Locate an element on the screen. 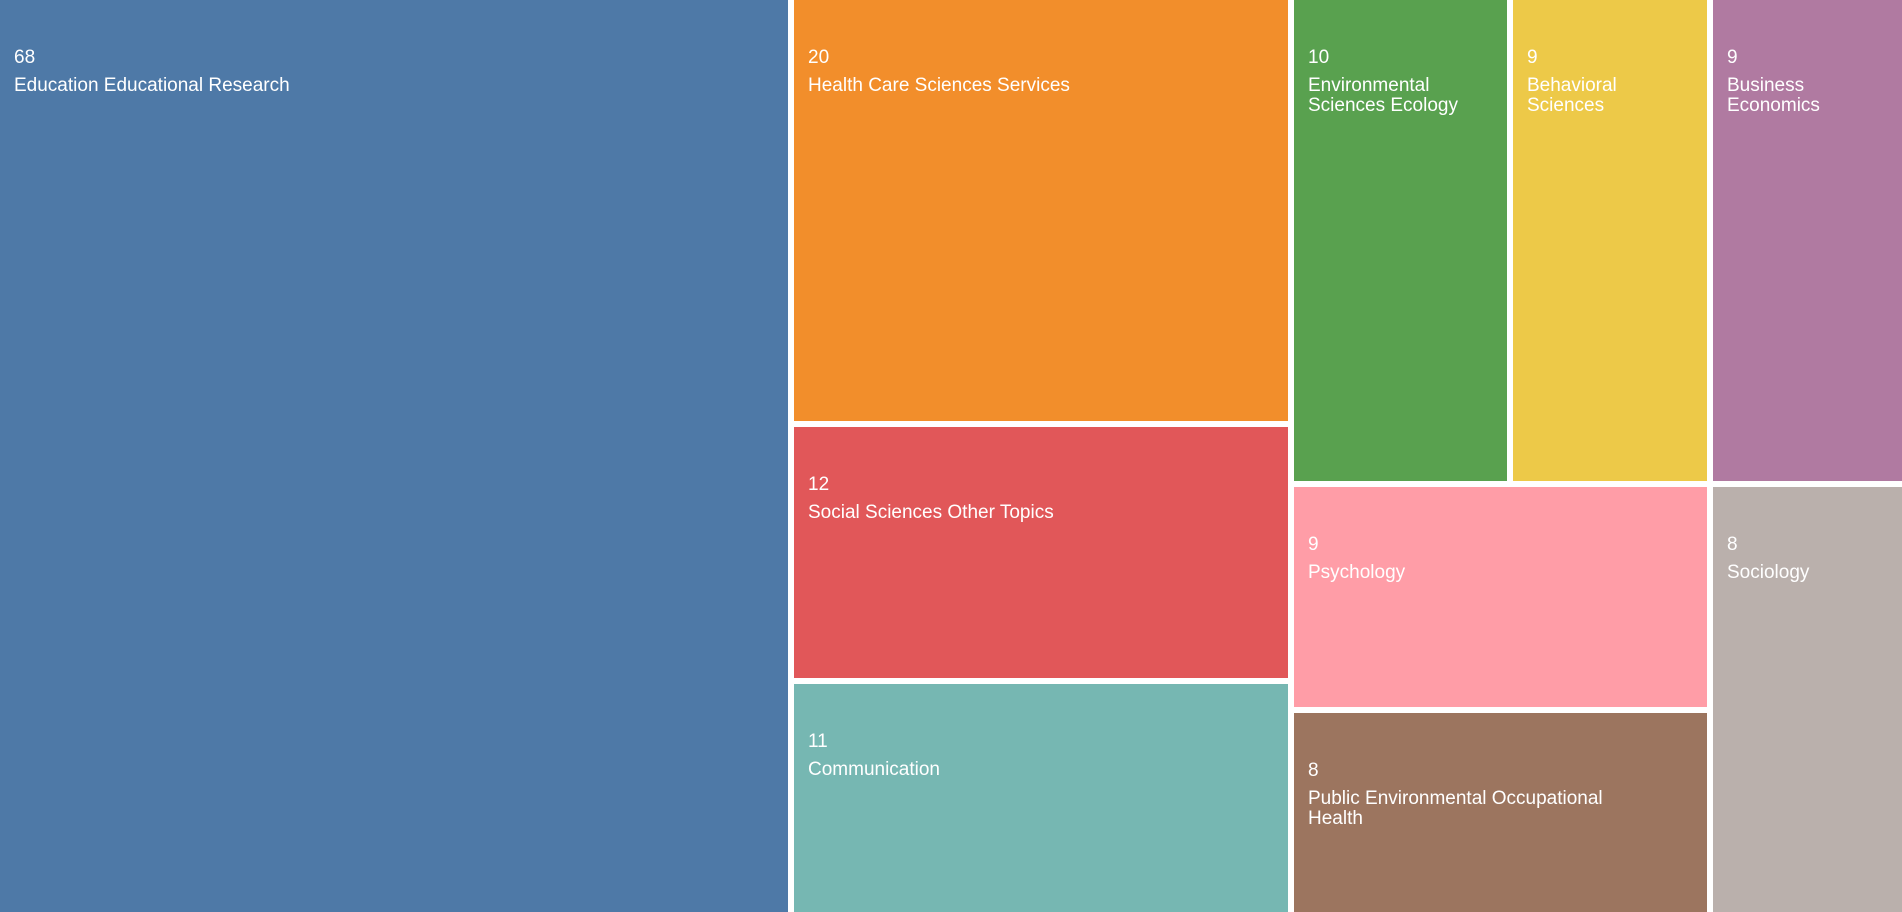 This screenshot has height=912, width=1902. treemap-tile-value: 10 is located at coordinates (1319, 57).